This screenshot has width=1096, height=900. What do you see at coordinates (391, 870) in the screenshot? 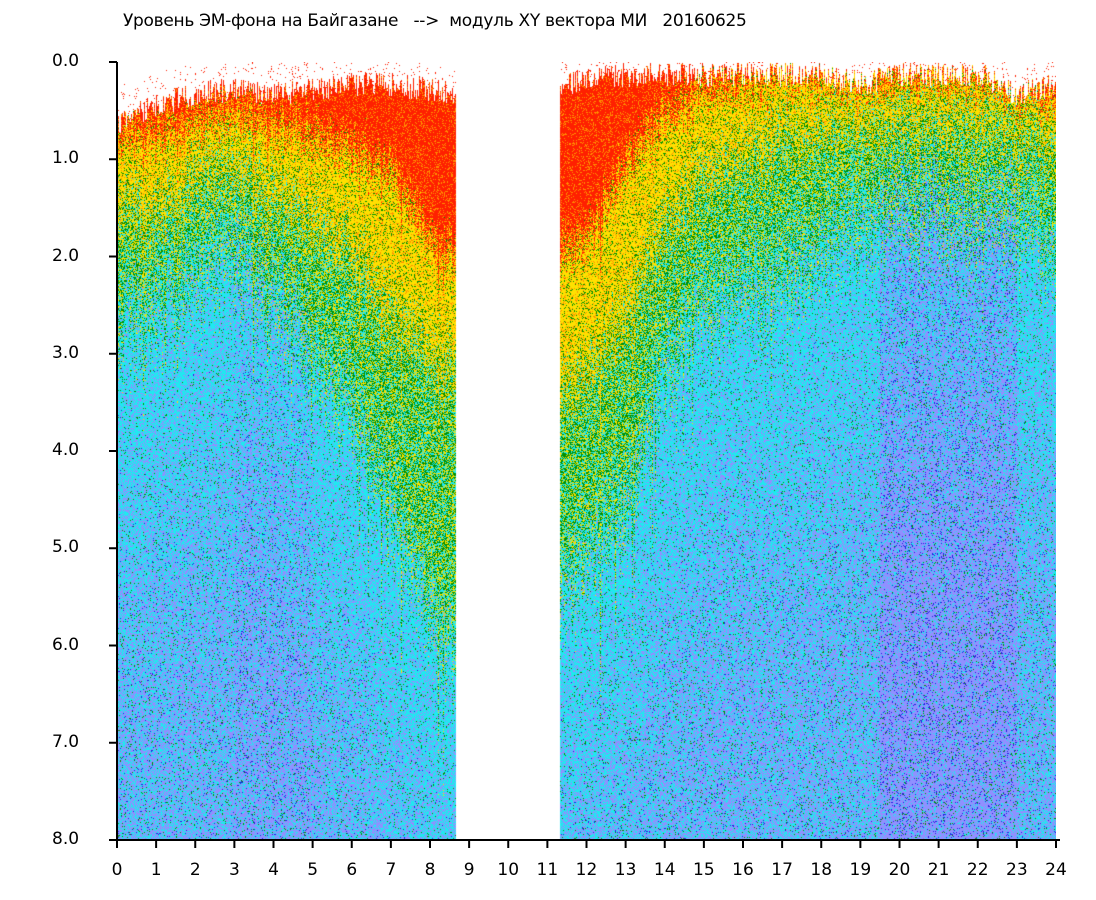
I see `x-tick-label: 7` at bounding box center [391, 870].